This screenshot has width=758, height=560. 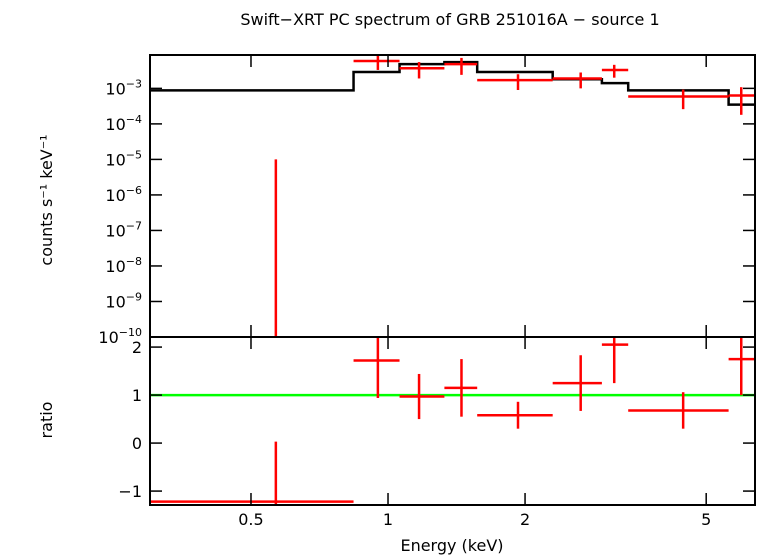 What do you see at coordinates (123, 229) in the screenshot?
I see `y-tick-label: 10⁻⁷` at bounding box center [123, 229].